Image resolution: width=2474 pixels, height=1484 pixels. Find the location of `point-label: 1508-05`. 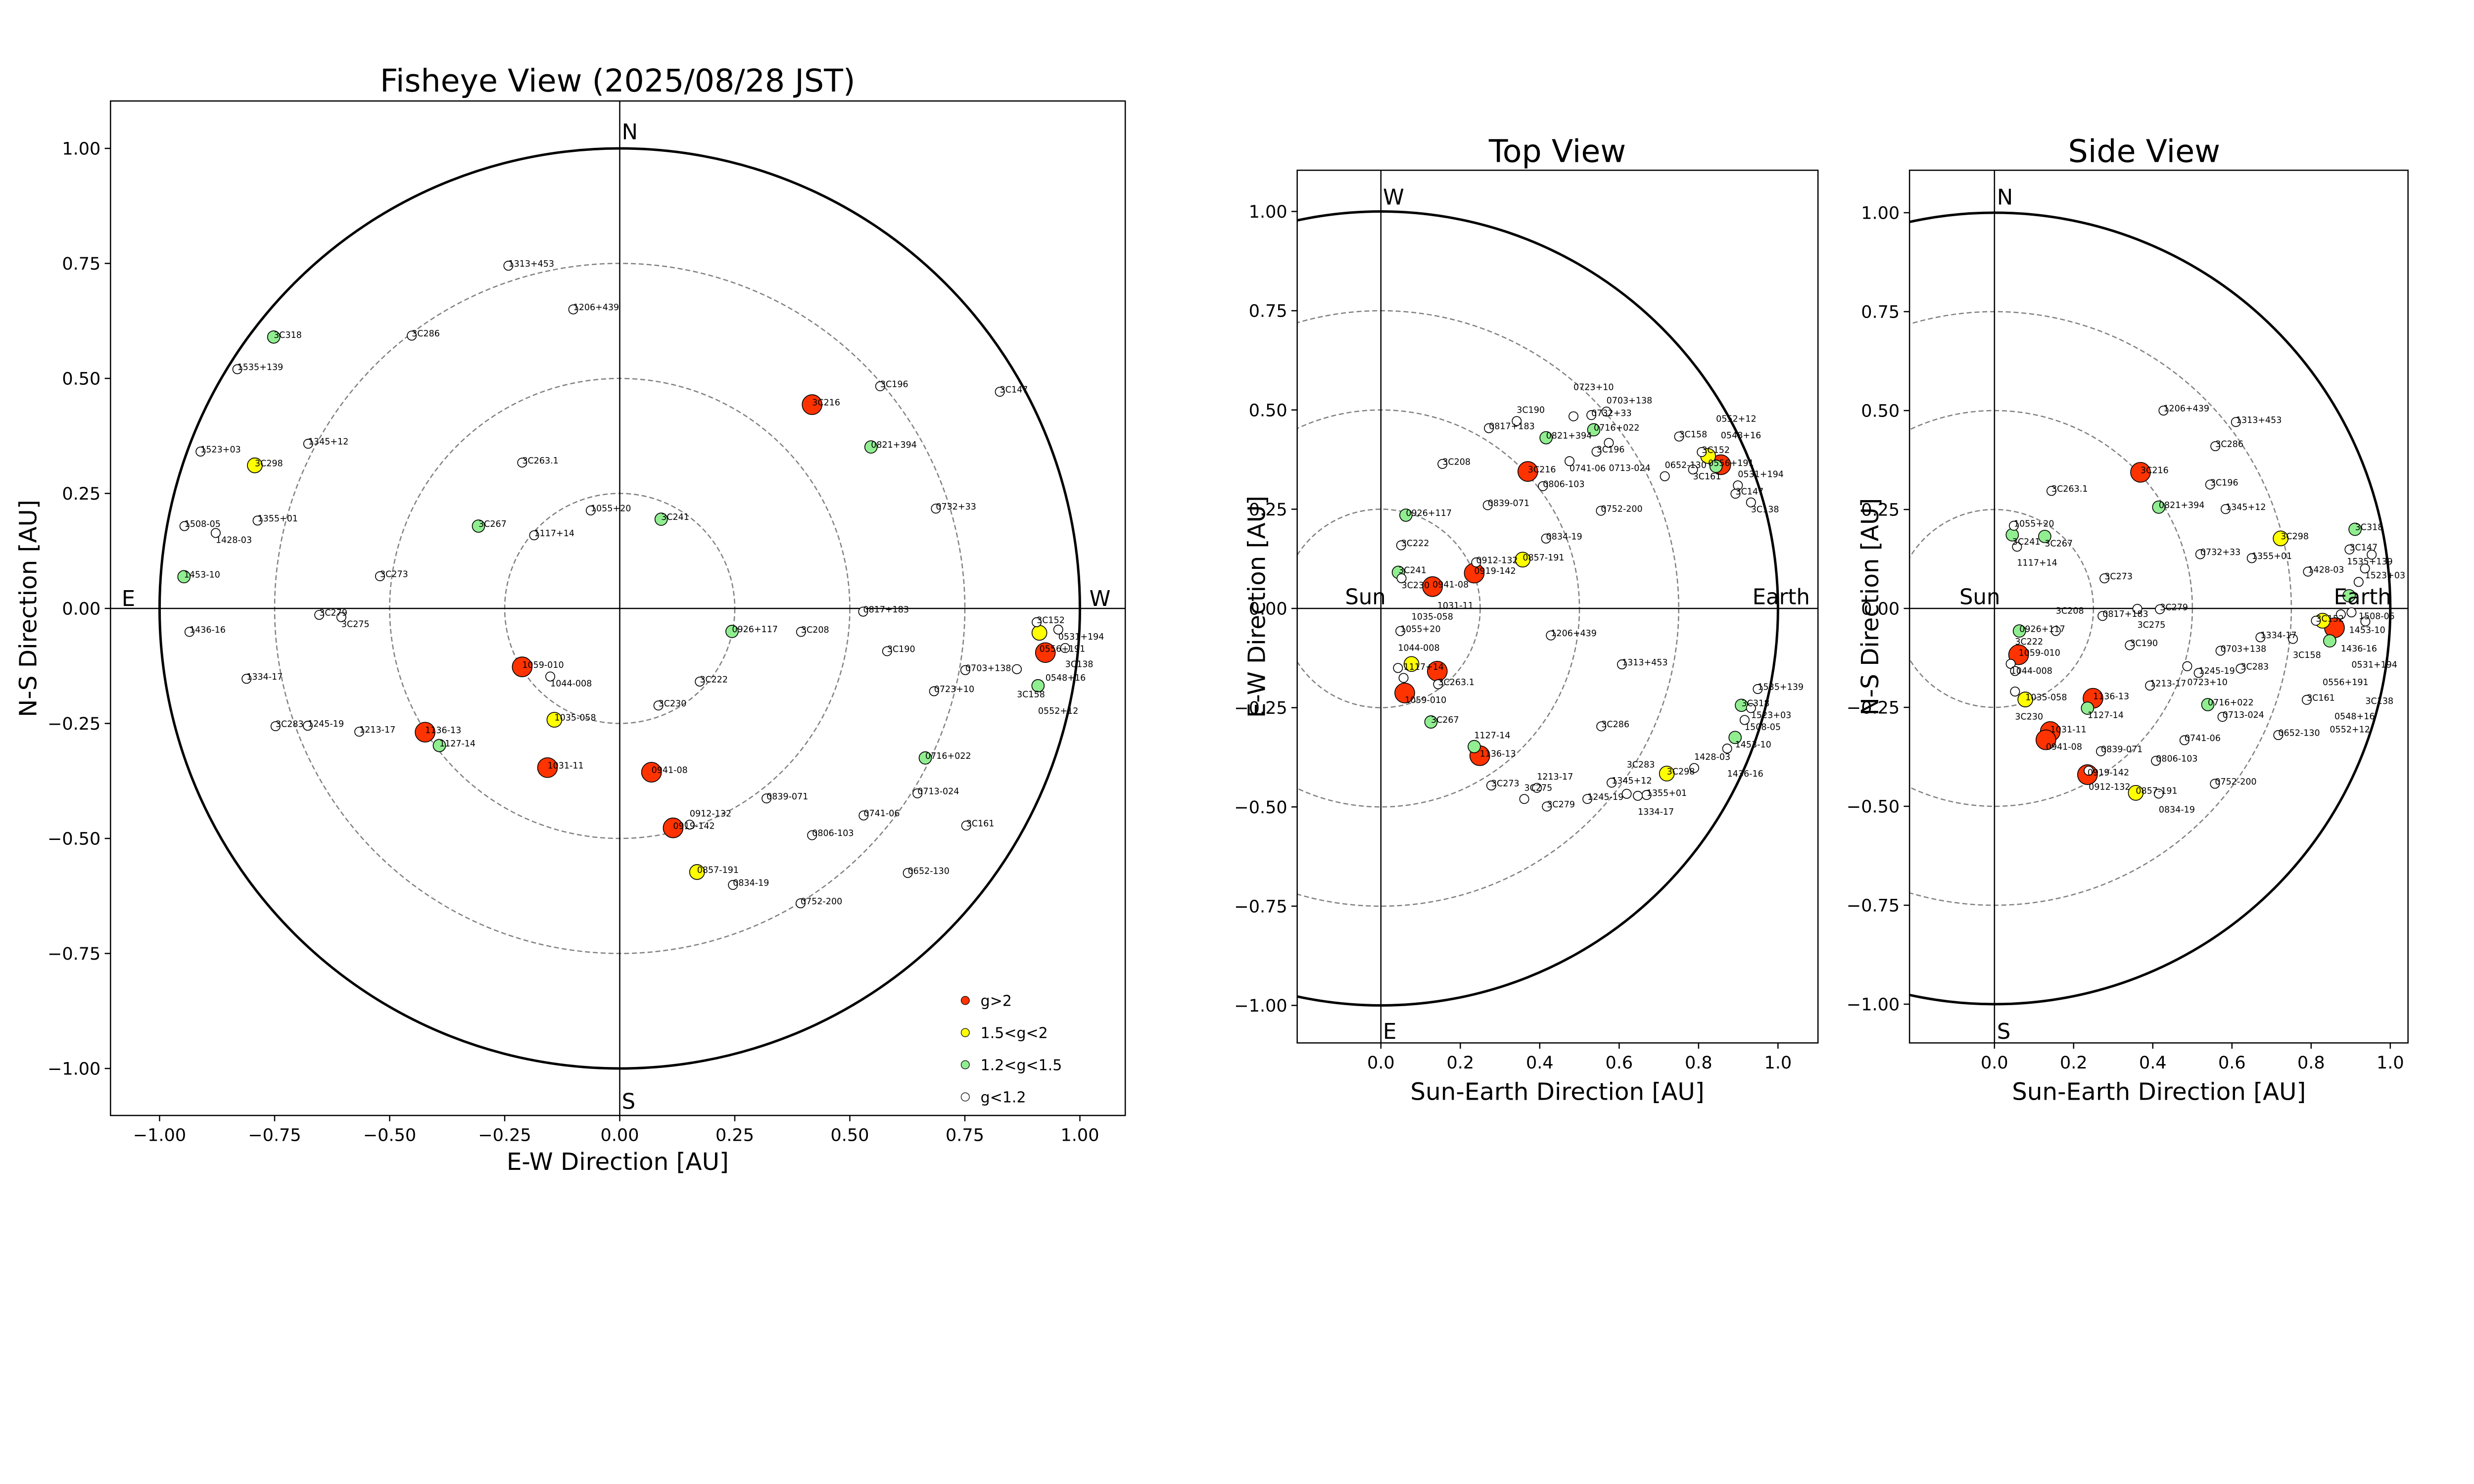

point-label: 1508-05 is located at coordinates (203, 524).